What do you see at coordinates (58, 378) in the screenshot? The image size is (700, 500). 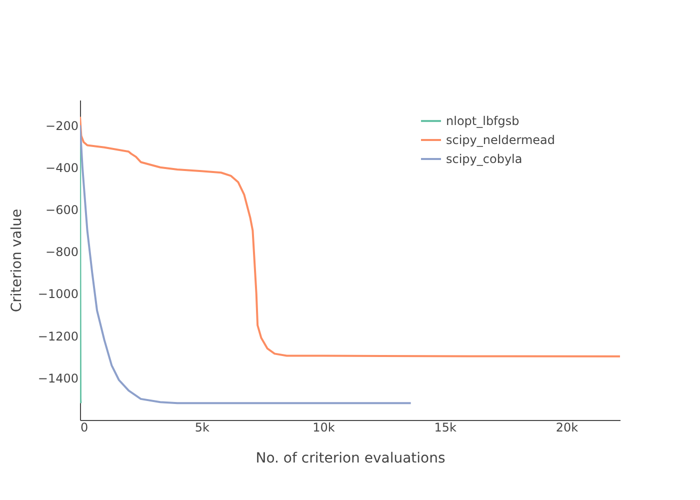 I see `y-tick-label: −1400` at bounding box center [58, 378].